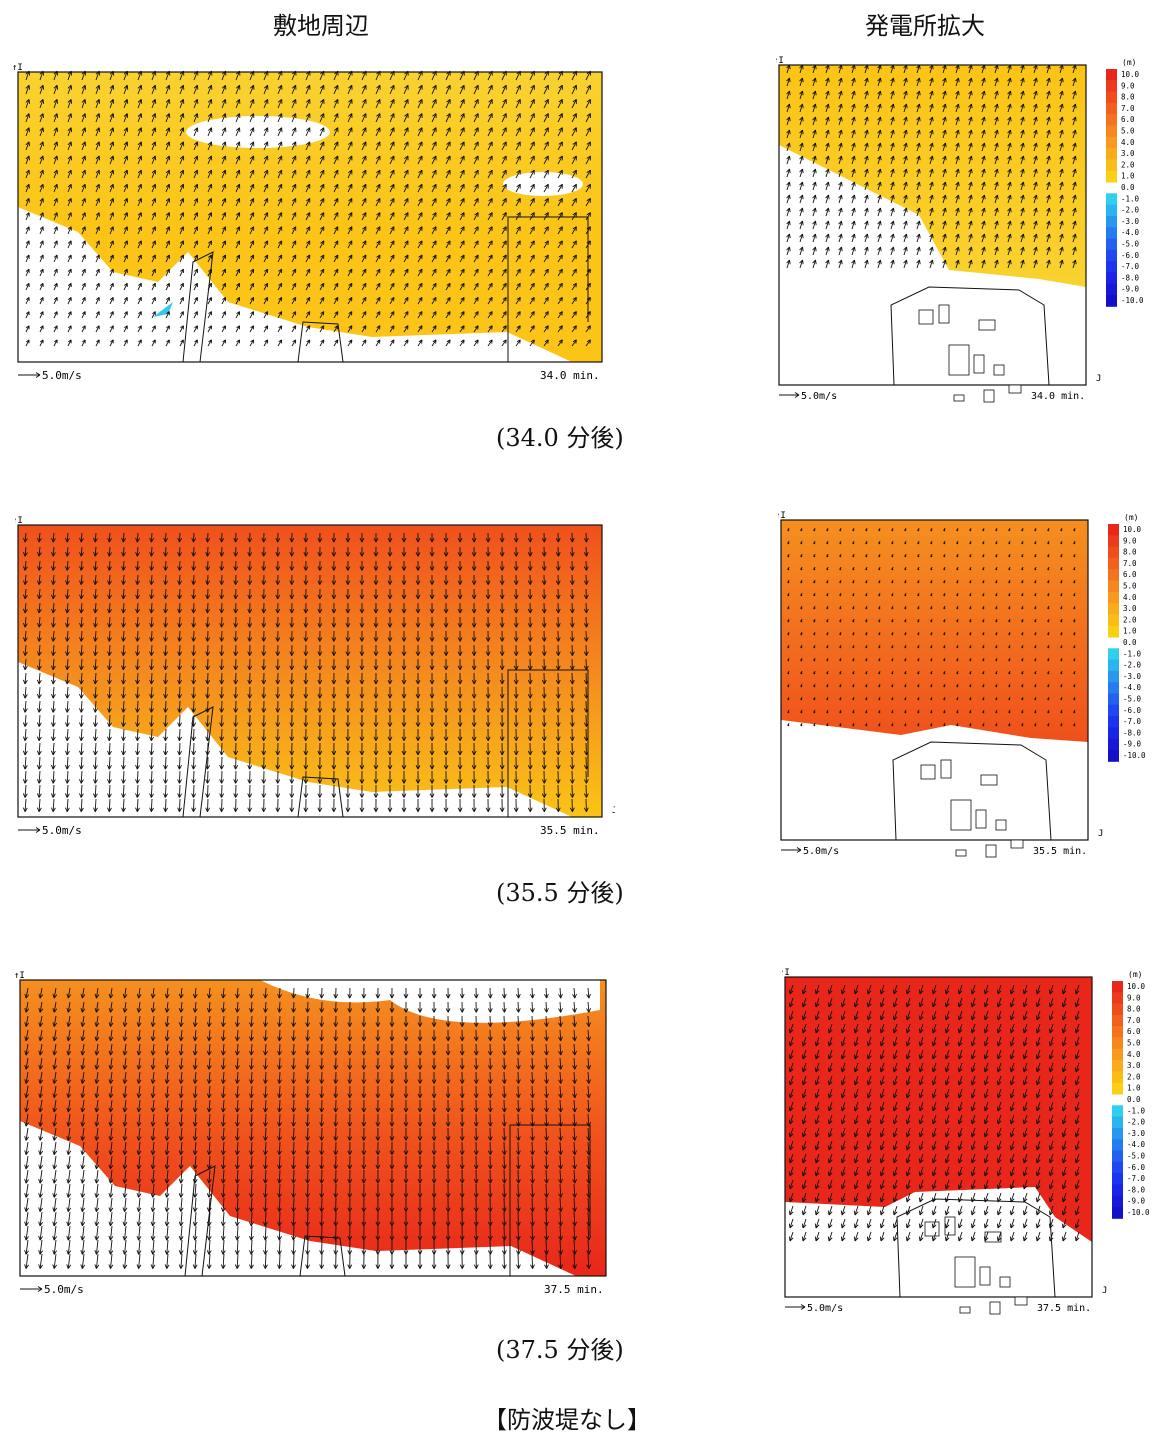 Image resolution: width=1156 pixels, height=1435 pixels. I want to click on sea-area, so click(310, 671).